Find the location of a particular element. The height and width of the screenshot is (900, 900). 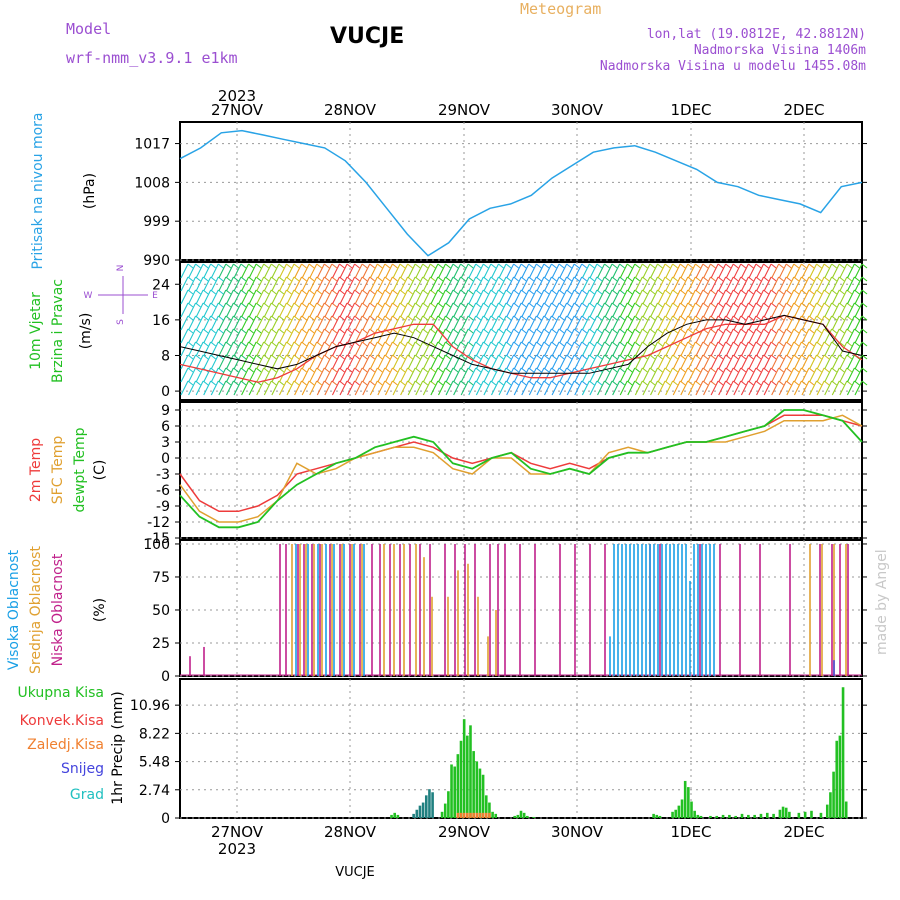

y-tick-label: 0 is located at coordinates (165, 392).